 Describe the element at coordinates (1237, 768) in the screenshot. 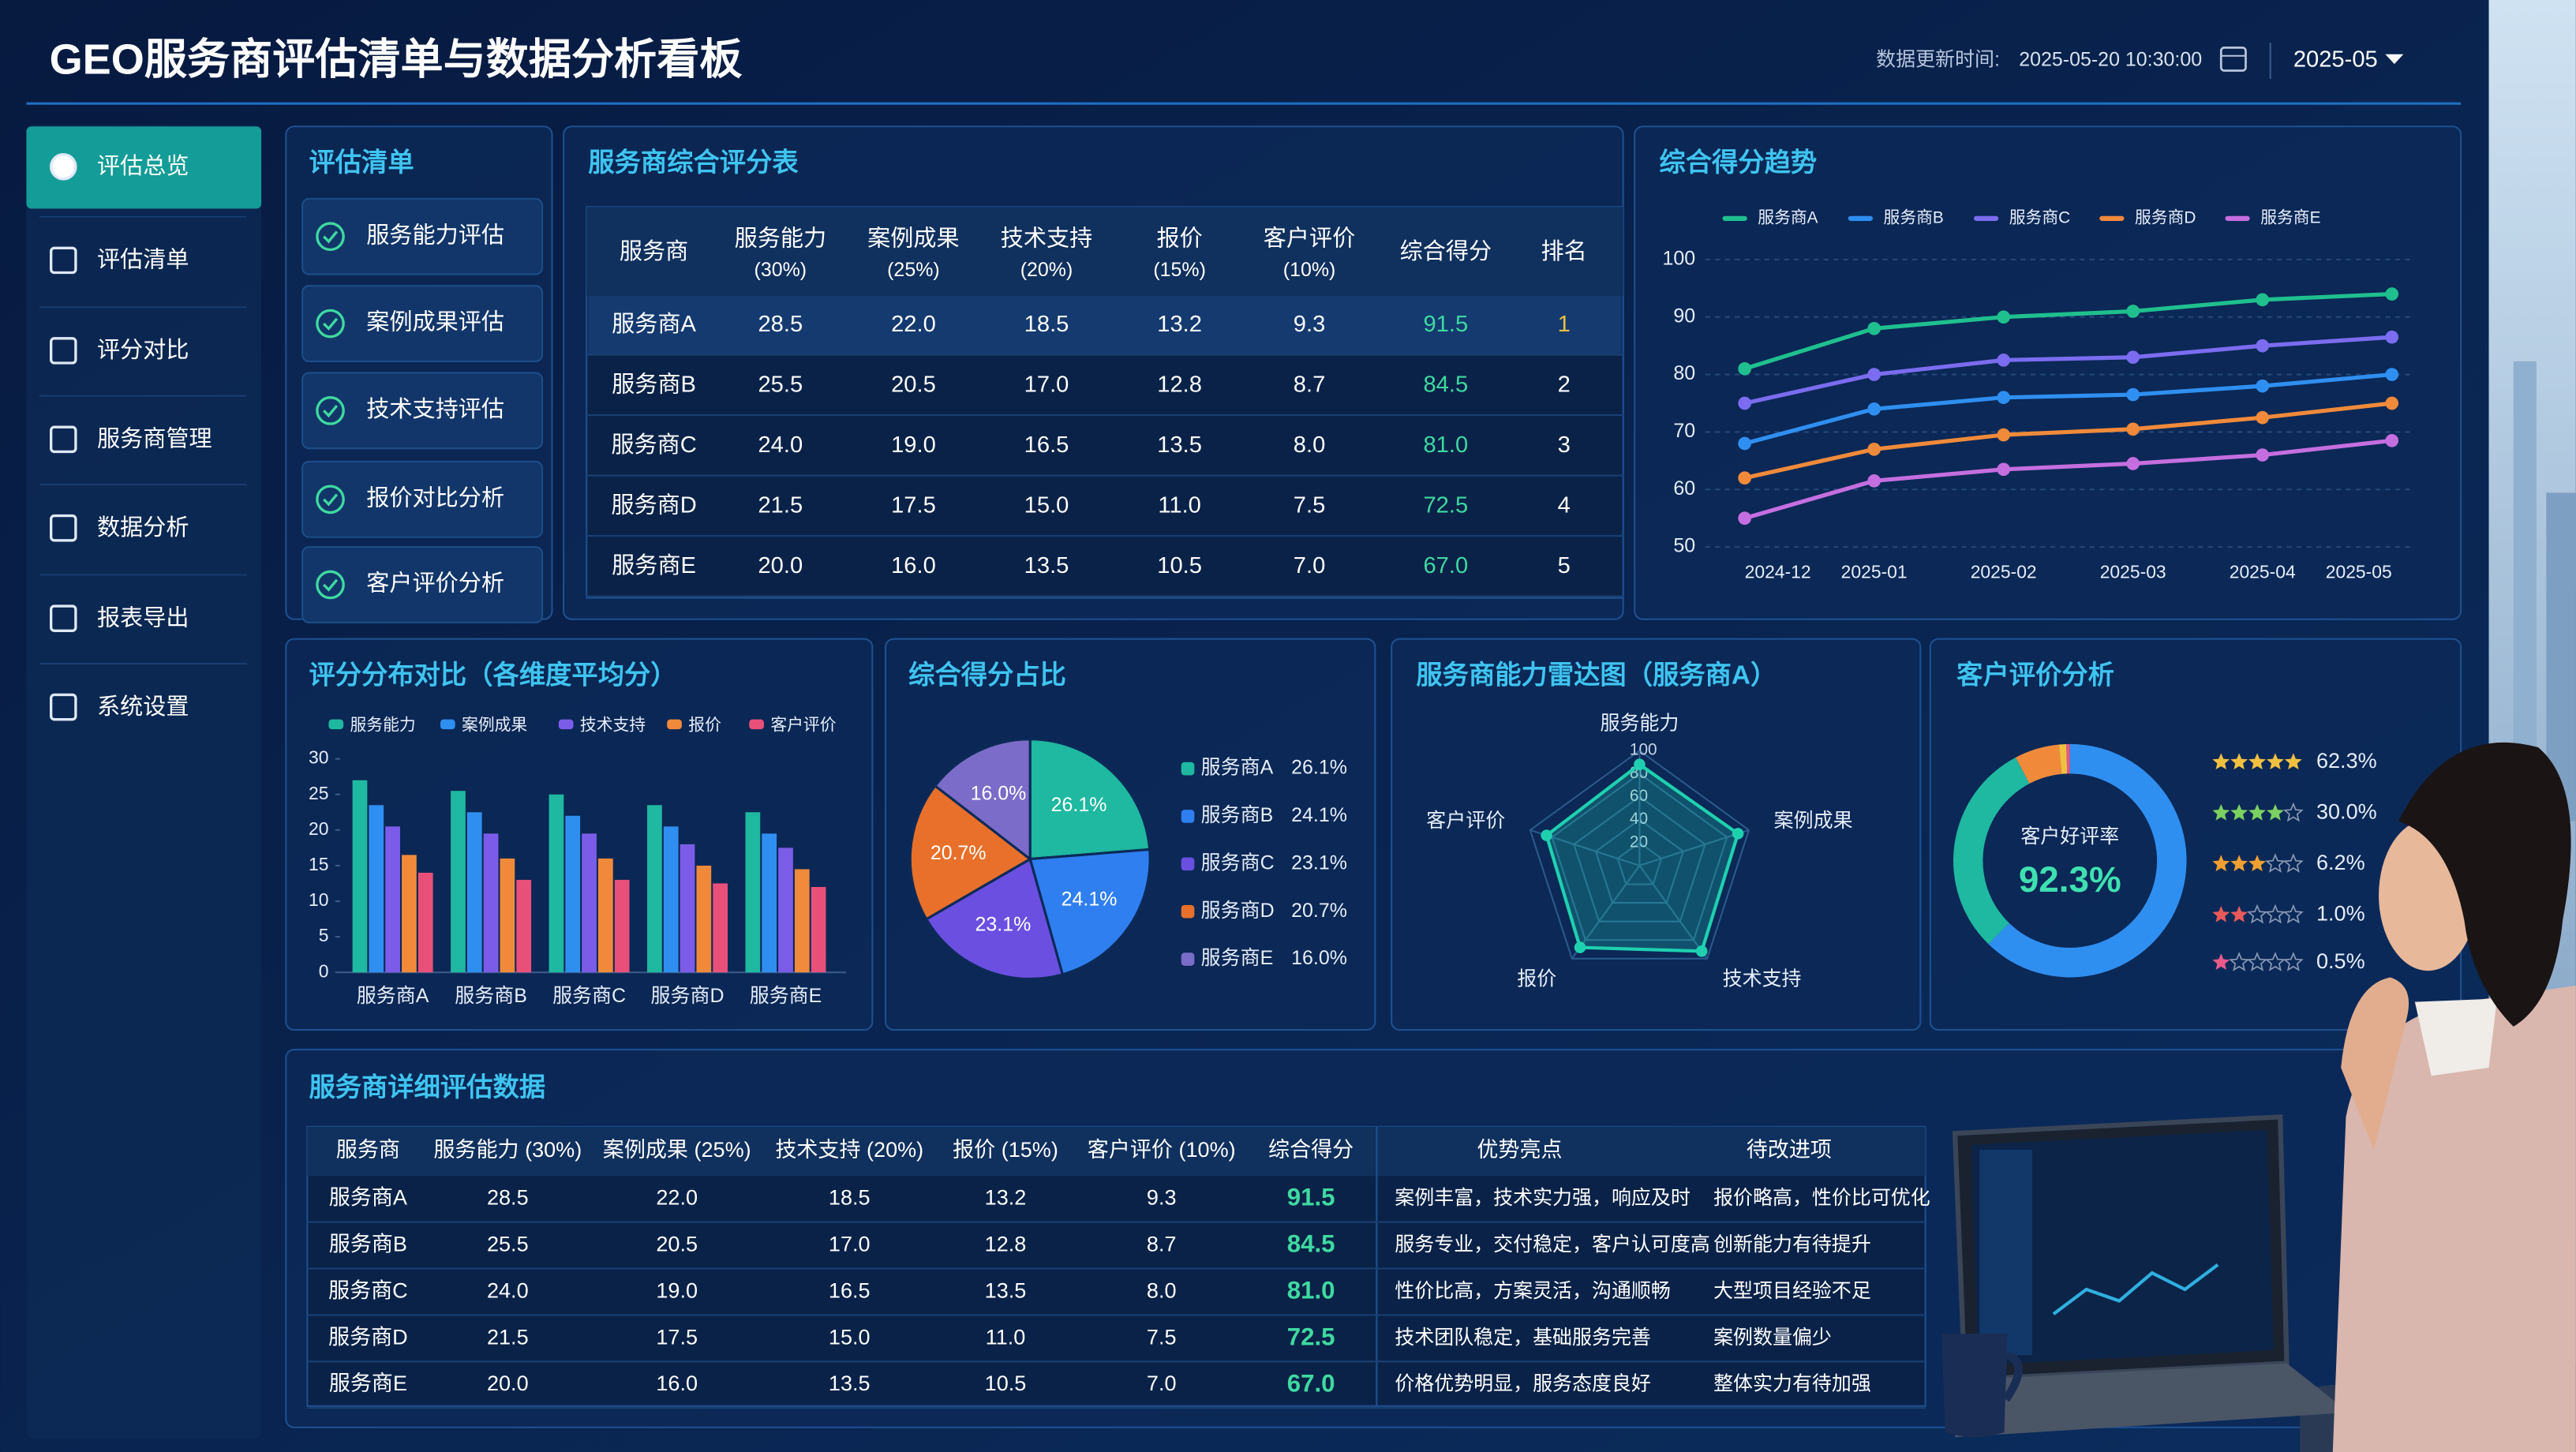

I see `legend-label: 服务商A` at that location.